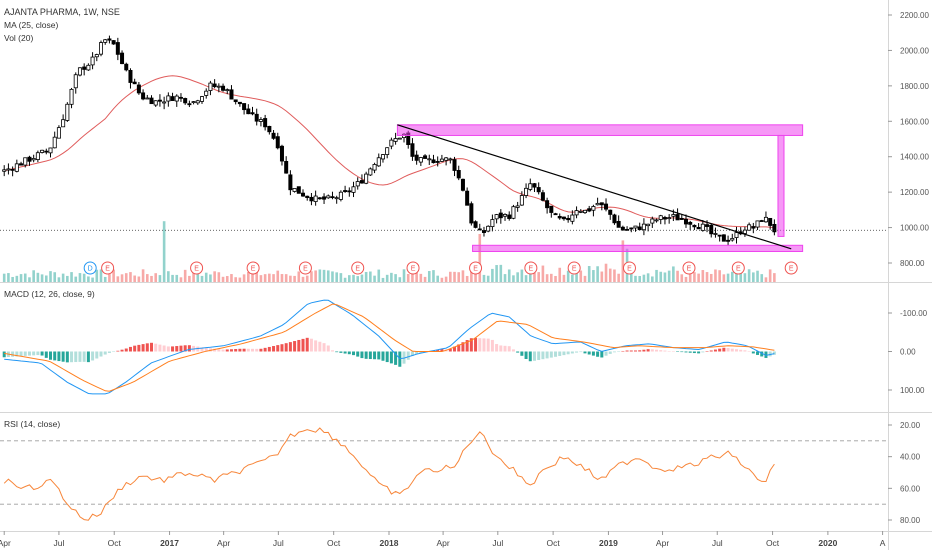 The height and width of the screenshot is (550, 932). What do you see at coordinates (389, 543) in the screenshot?
I see `time-tick-label: 2018` at bounding box center [389, 543].